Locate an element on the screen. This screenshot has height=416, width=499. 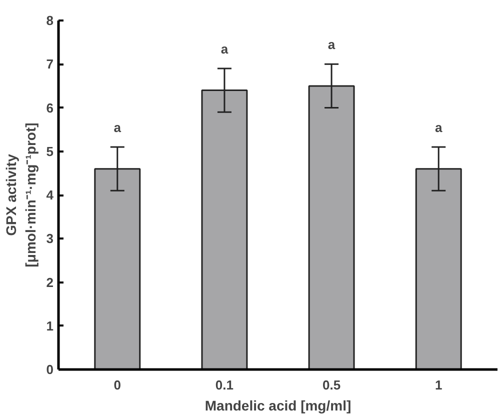
y-axis-title: GPX activity [μmol·min⁻¹·mg⁻¹prot] is located at coordinates (20, 195).